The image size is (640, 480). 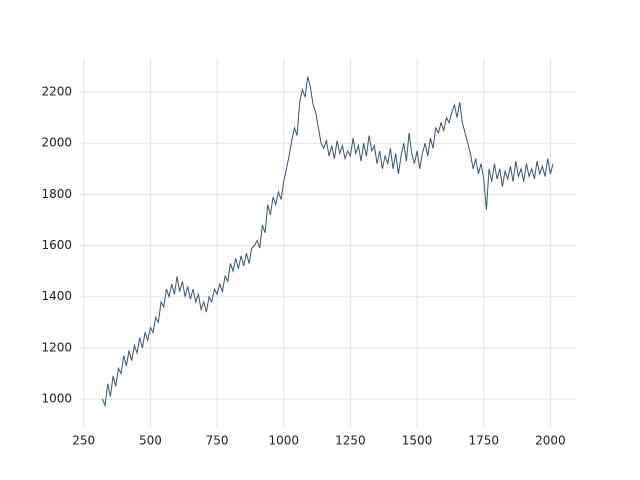 What do you see at coordinates (56, 399) in the screenshot?
I see `y-tick-label: 1000` at bounding box center [56, 399].